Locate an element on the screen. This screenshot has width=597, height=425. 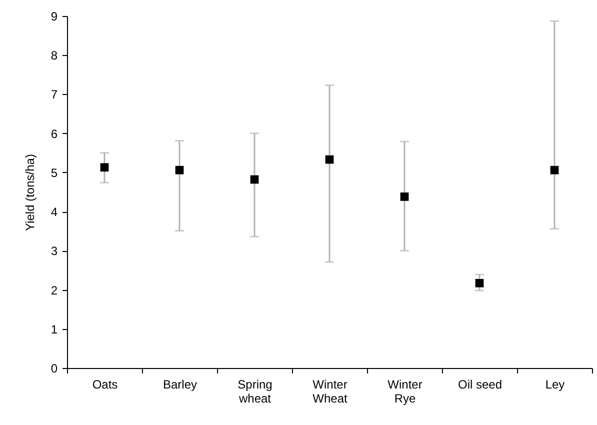
x-tick-label: Winter Rye is located at coordinates (405, 392).